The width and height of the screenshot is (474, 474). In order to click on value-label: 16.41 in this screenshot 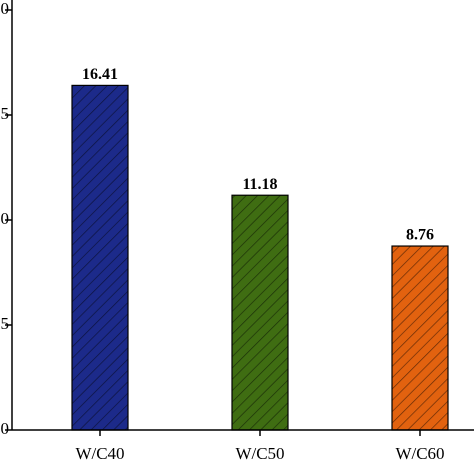, I will do `click(100, 74)`.